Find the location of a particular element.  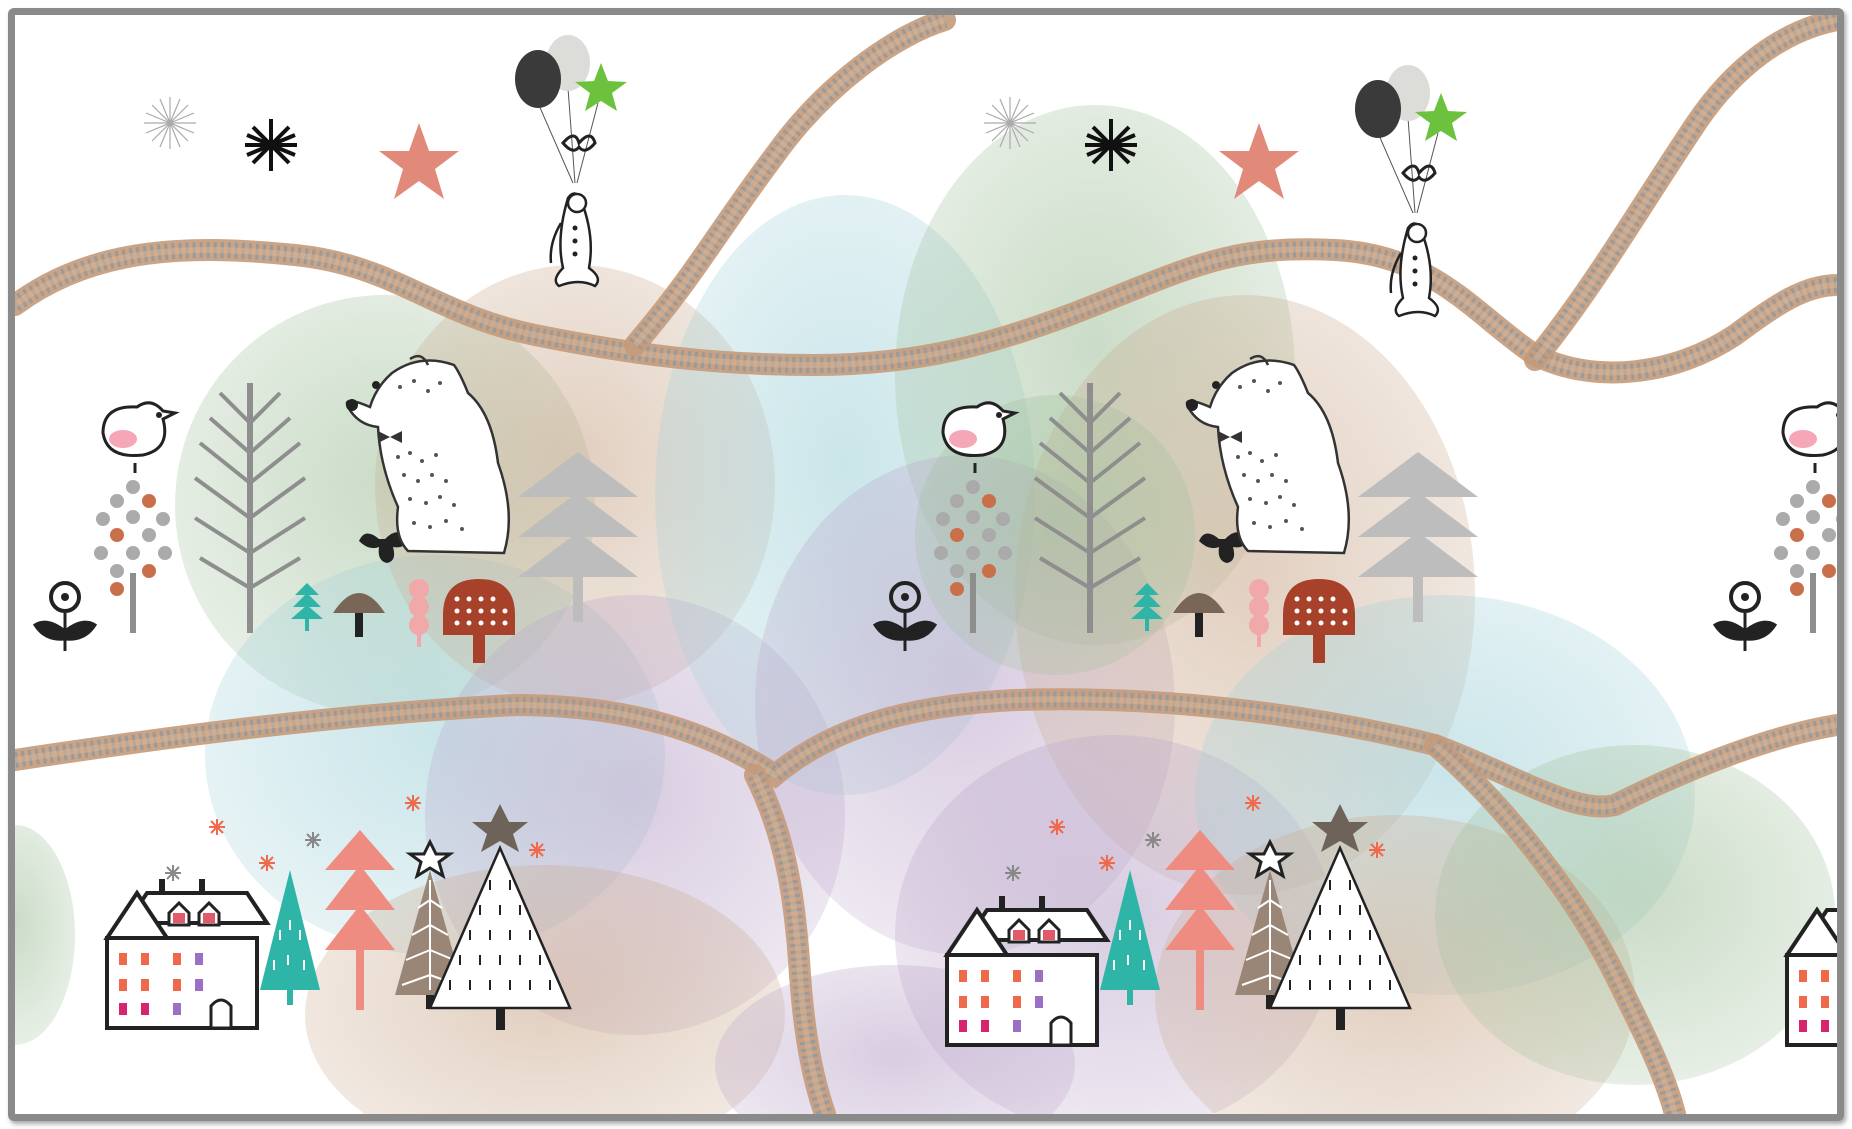

penguin-icon is located at coordinates (571, 160).